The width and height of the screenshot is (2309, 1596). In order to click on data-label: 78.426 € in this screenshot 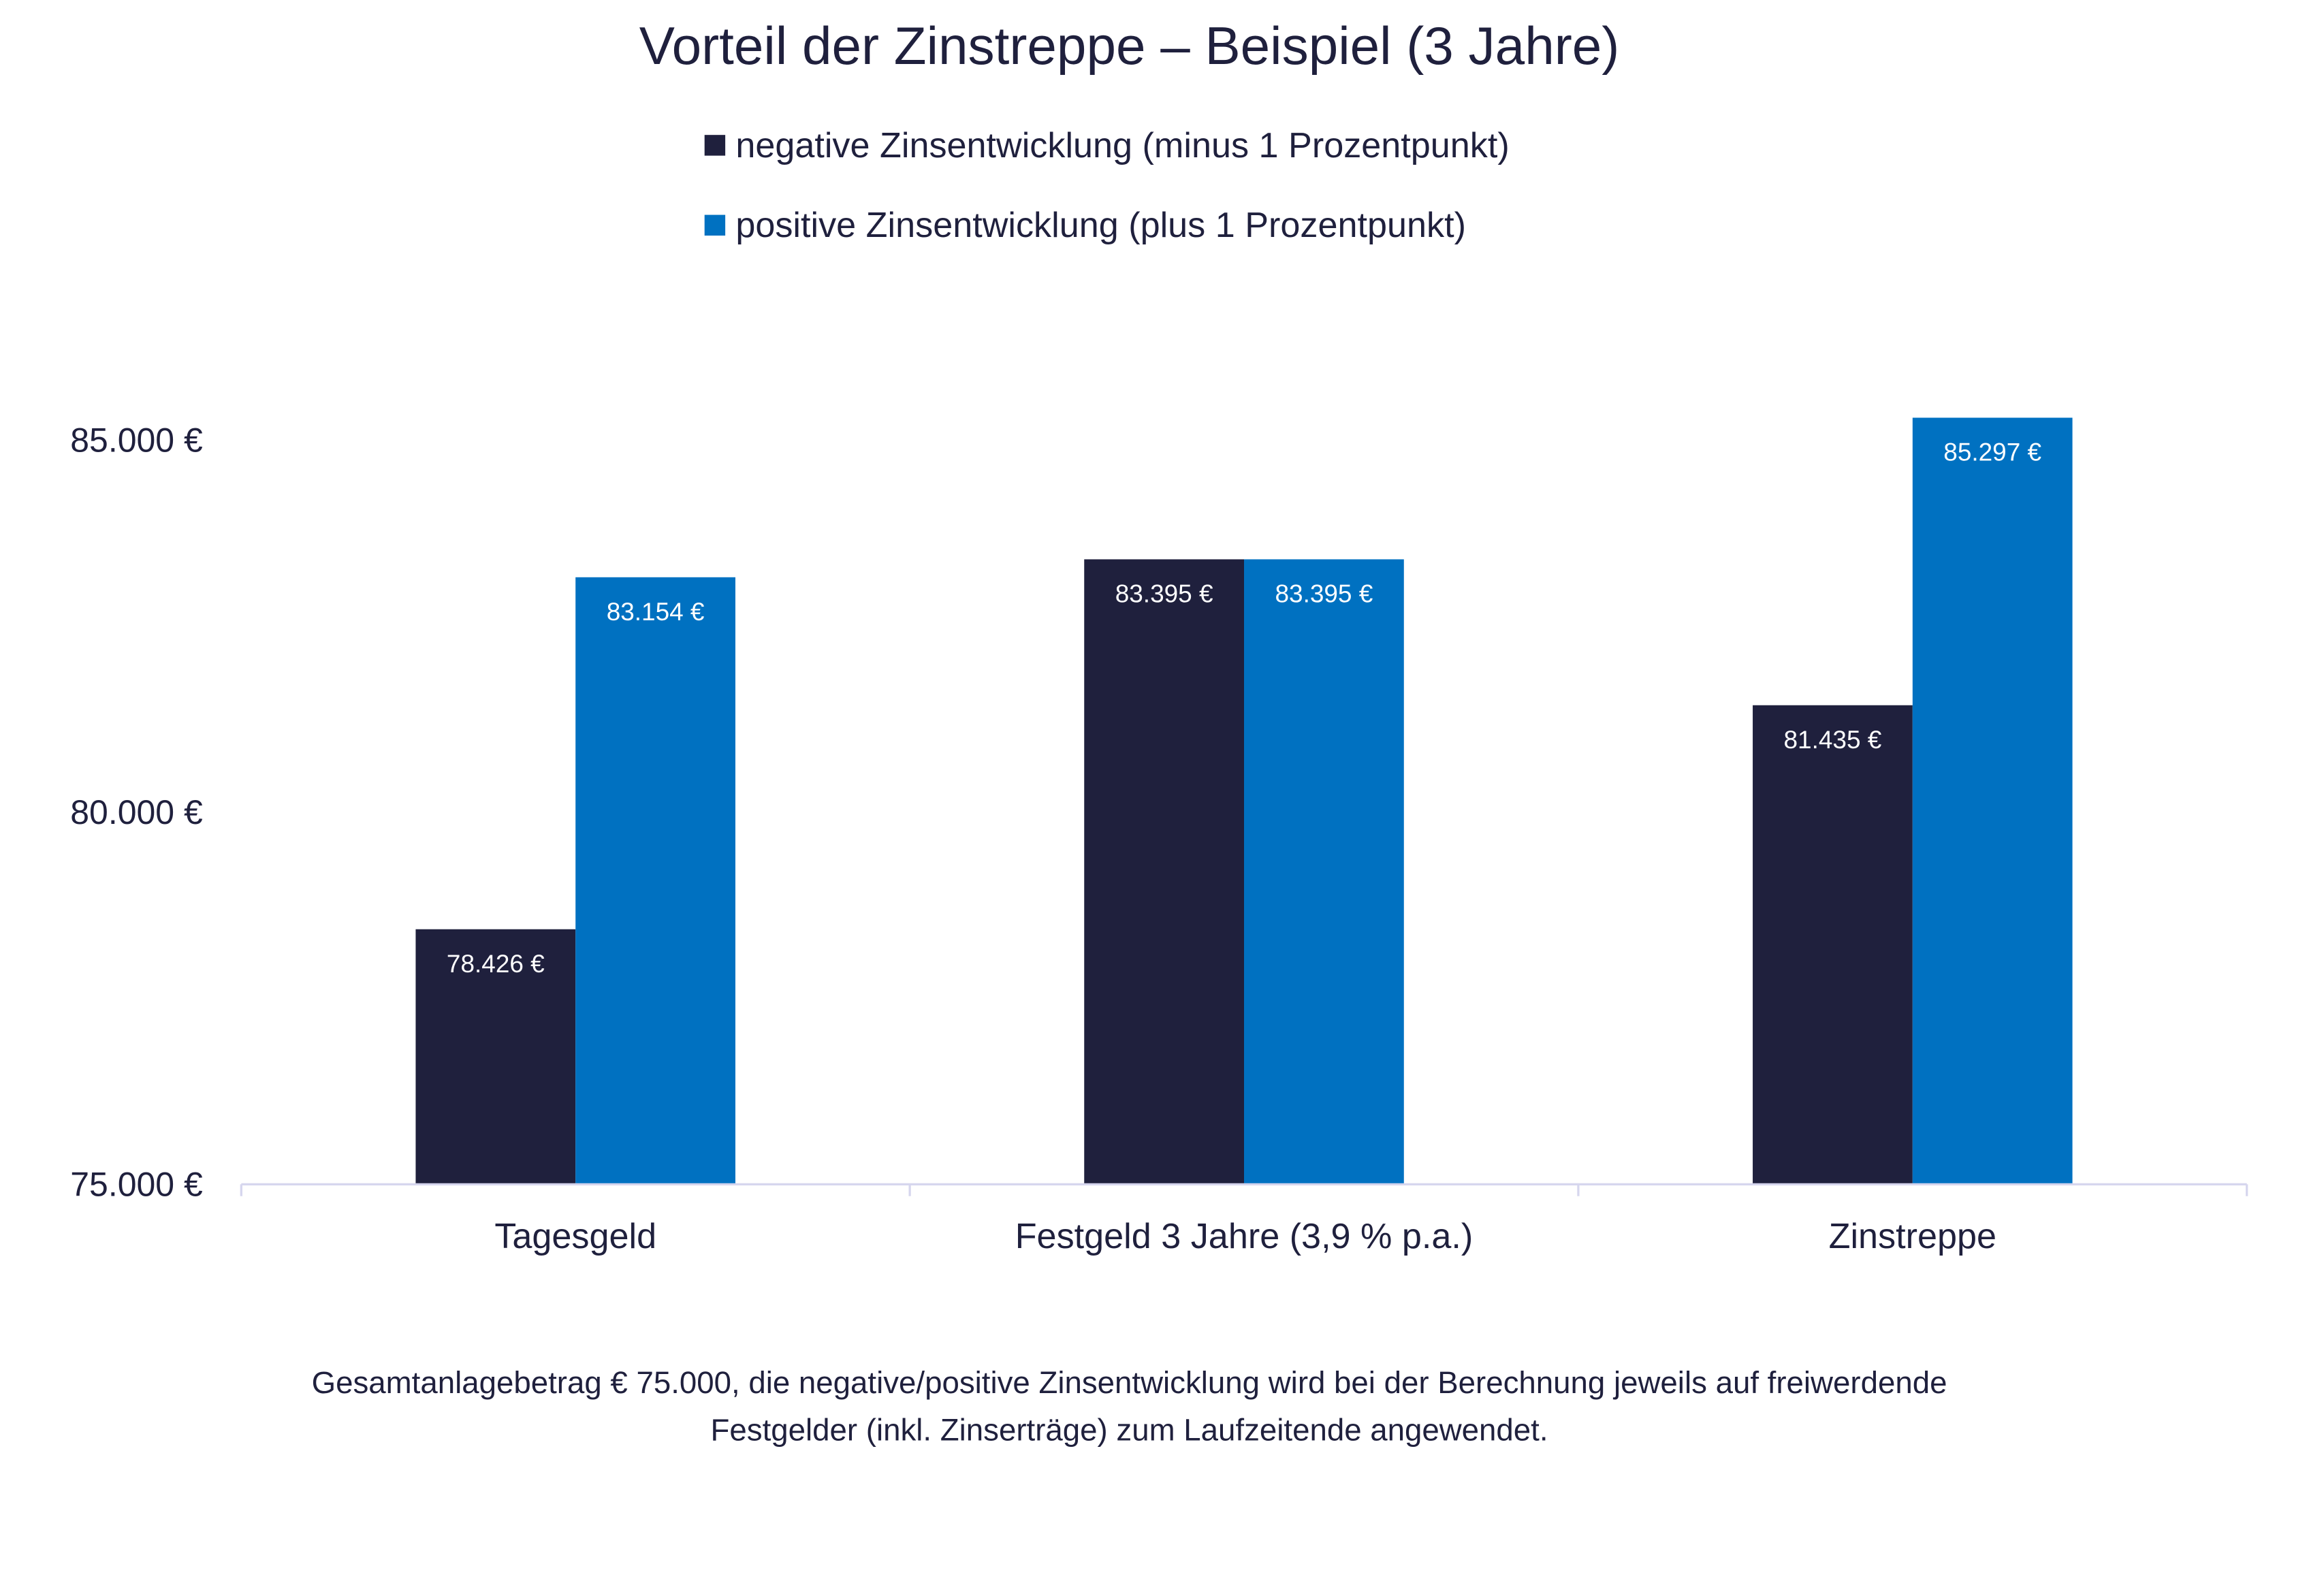, I will do `click(496, 964)`.